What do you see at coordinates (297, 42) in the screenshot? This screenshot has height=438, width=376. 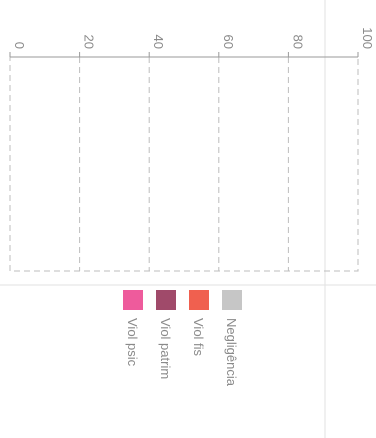 I see `tick-label: 80` at bounding box center [297, 42].